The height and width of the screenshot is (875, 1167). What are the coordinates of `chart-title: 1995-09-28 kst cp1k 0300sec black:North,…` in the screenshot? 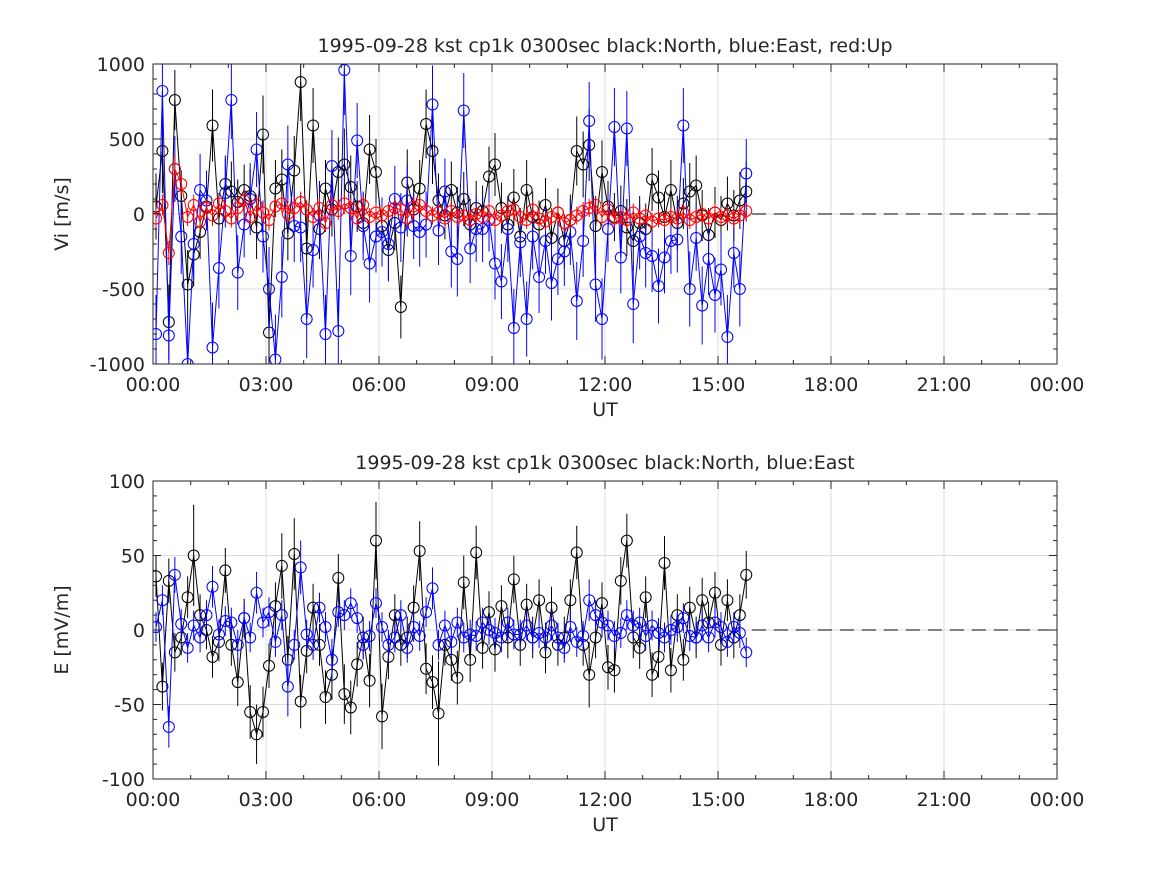 It's located at (604, 463).